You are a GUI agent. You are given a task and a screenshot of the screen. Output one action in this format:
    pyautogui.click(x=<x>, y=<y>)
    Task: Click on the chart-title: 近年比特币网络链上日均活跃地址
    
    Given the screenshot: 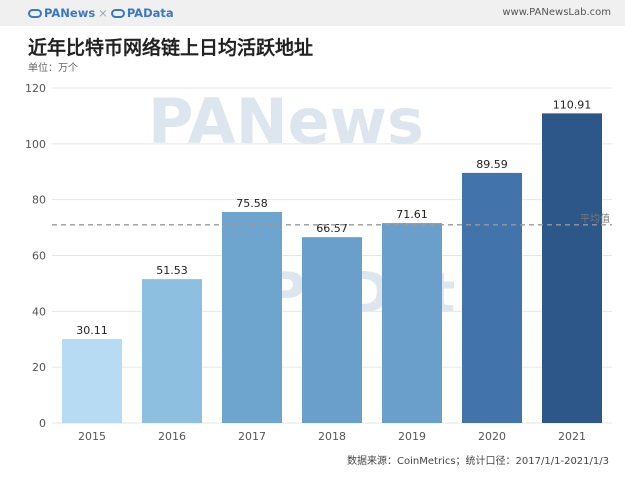 What is the action you would take?
    pyautogui.click(x=171, y=48)
    